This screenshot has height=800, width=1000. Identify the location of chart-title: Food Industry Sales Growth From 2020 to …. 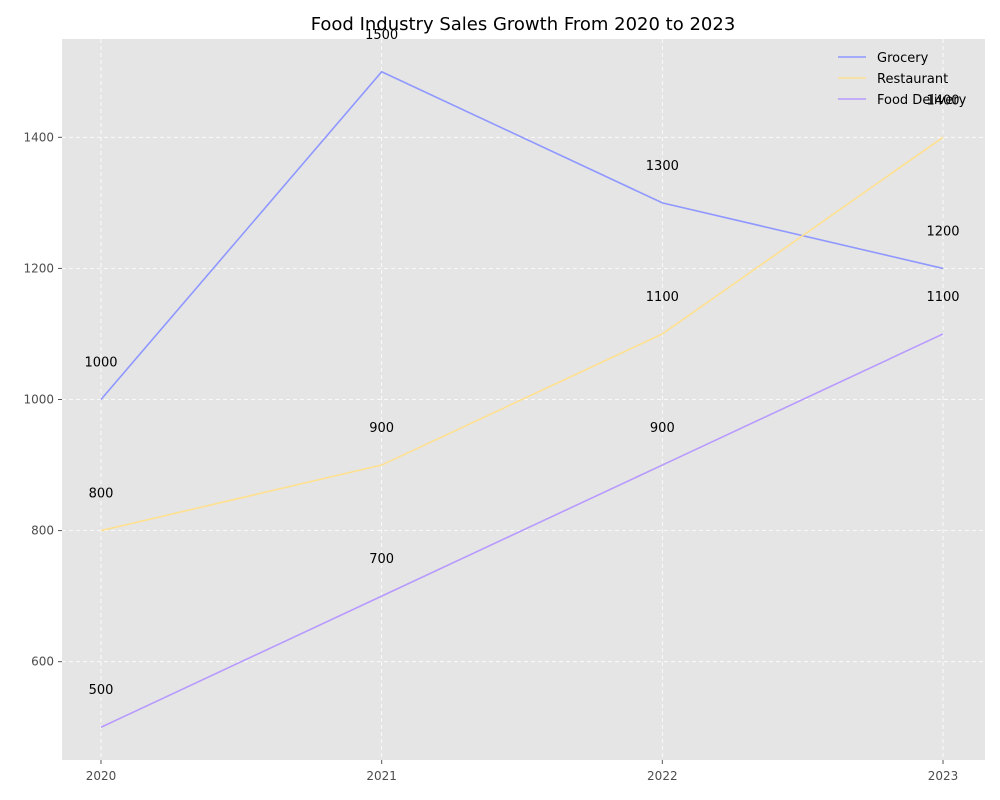
(523, 24).